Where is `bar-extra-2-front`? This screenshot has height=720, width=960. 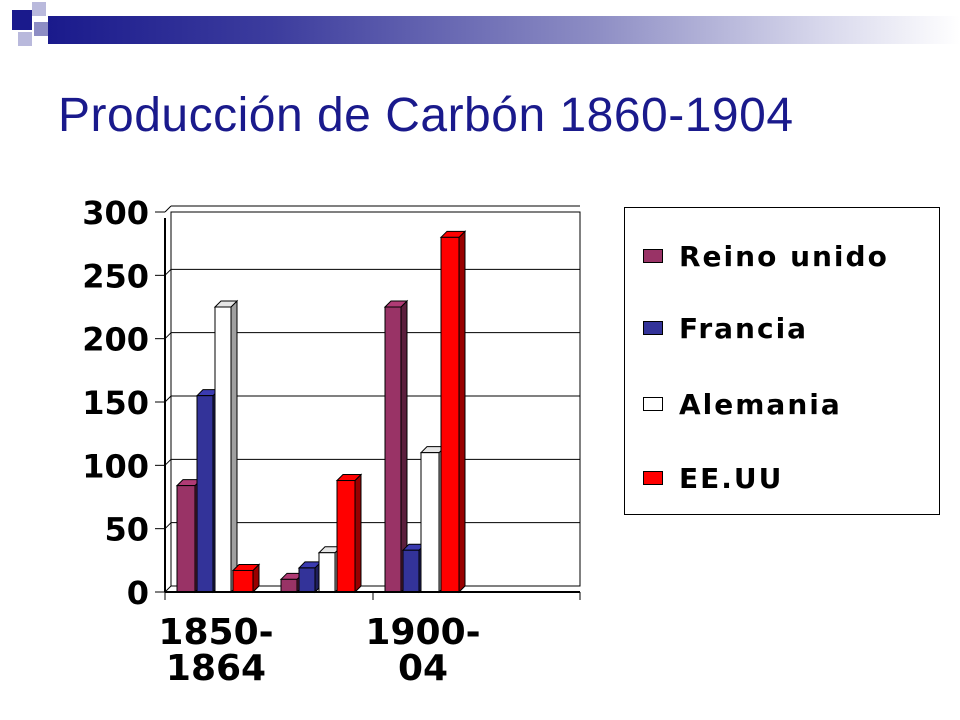
bar-extra-2-front is located at coordinates (327, 572).